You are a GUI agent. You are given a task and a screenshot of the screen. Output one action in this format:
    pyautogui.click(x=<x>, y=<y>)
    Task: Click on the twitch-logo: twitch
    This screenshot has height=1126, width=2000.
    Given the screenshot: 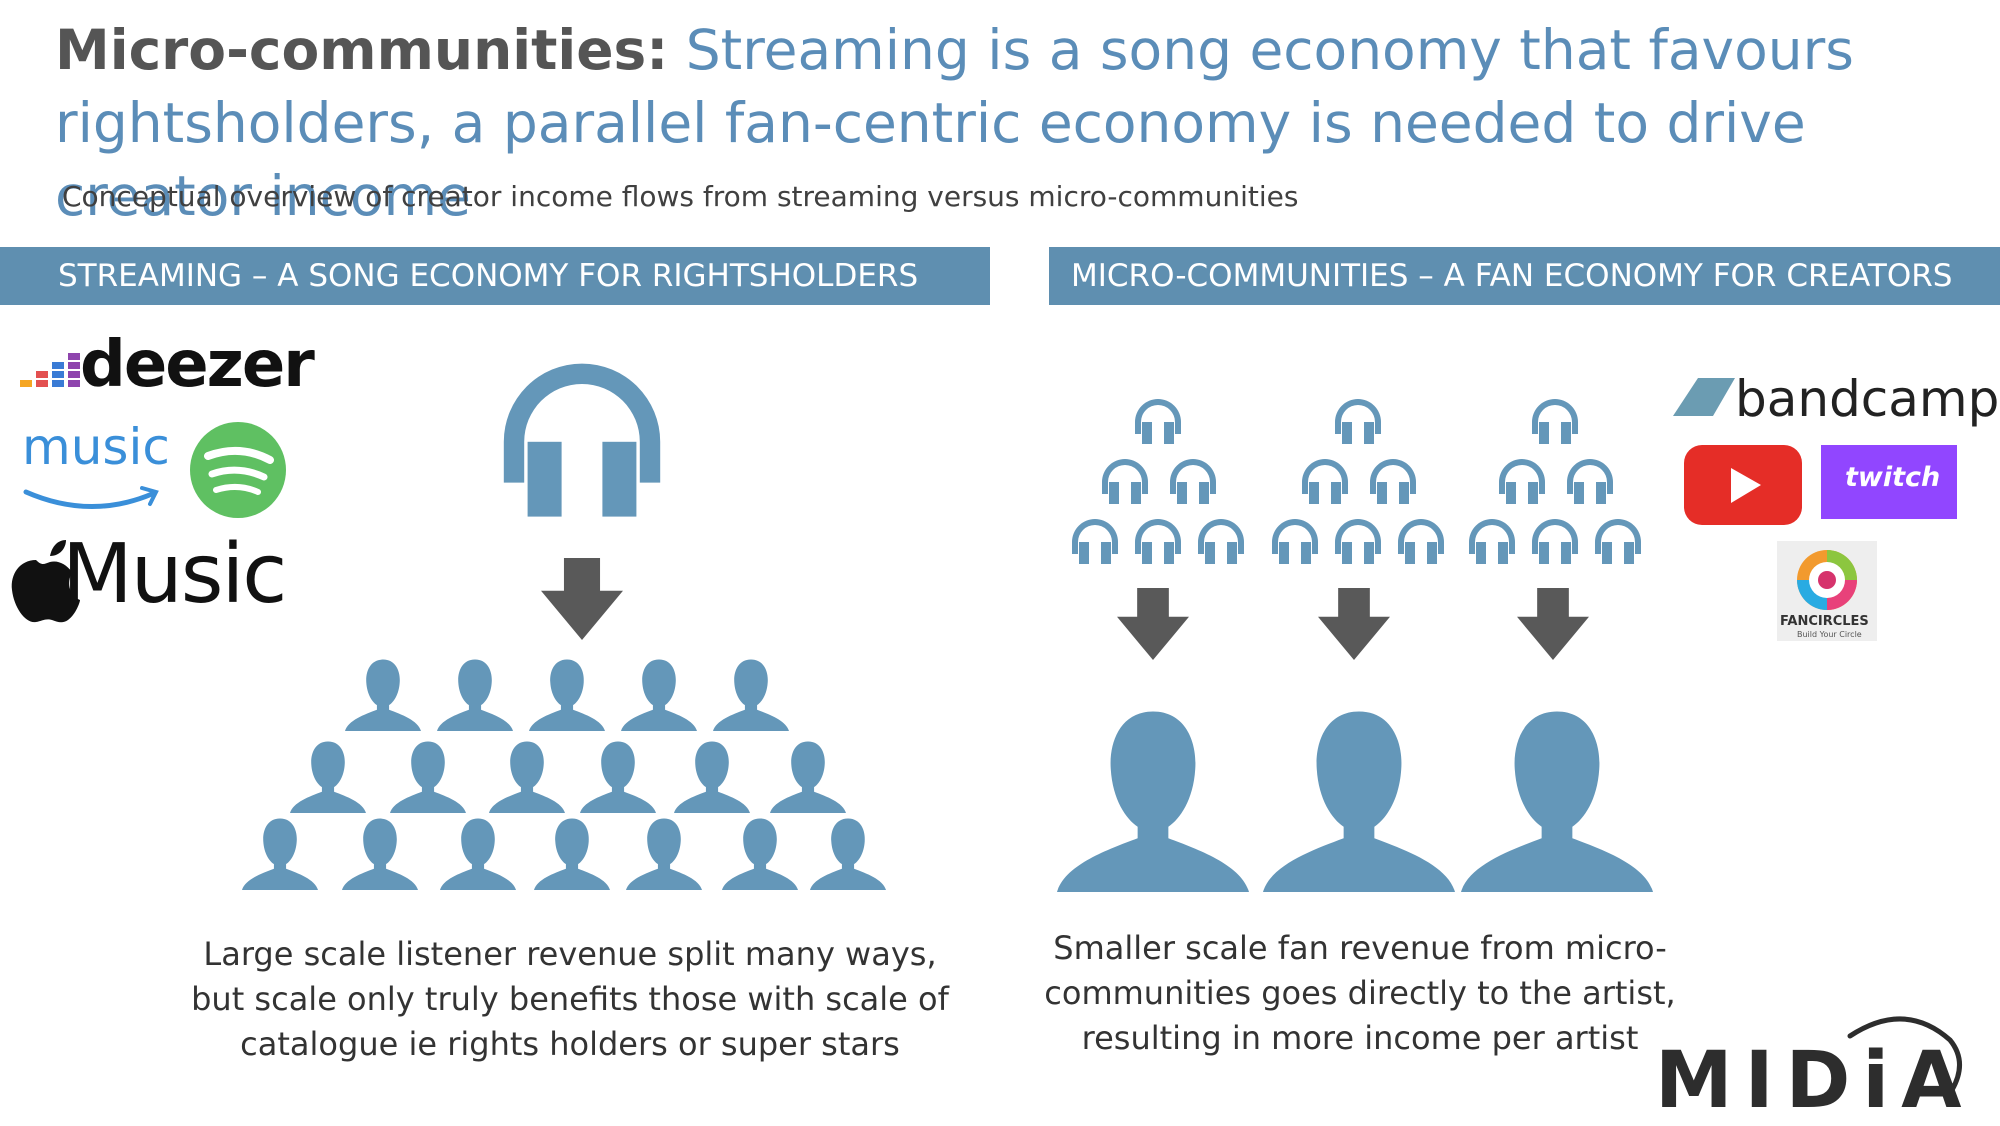 What is the action you would take?
    pyautogui.click(x=1893, y=477)
    